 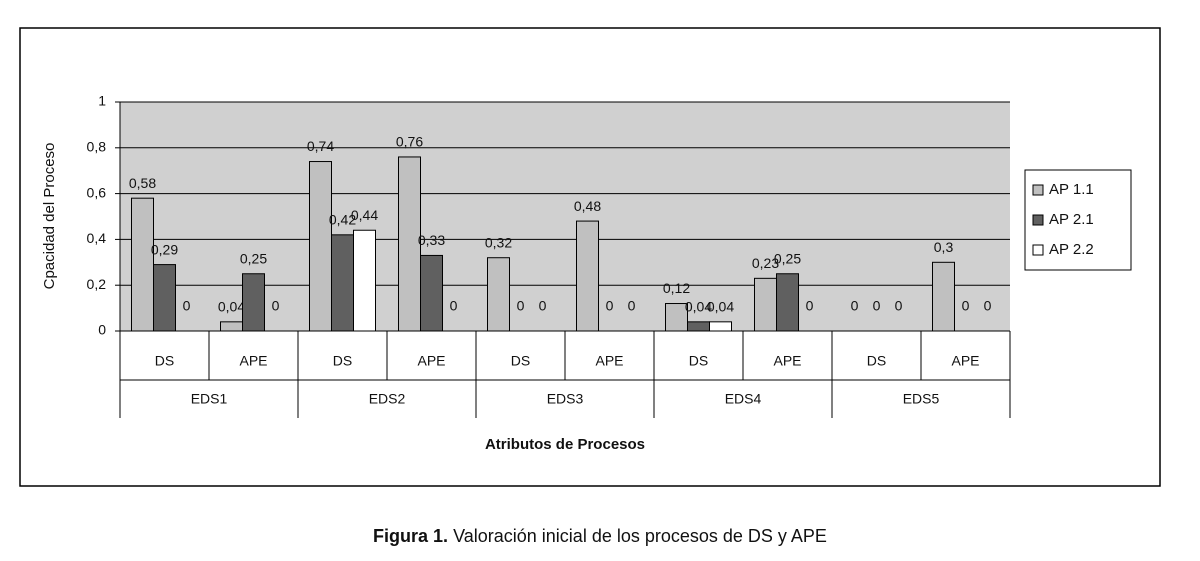 I want to click on data-label: 0,42, so click(x=342, y=220).